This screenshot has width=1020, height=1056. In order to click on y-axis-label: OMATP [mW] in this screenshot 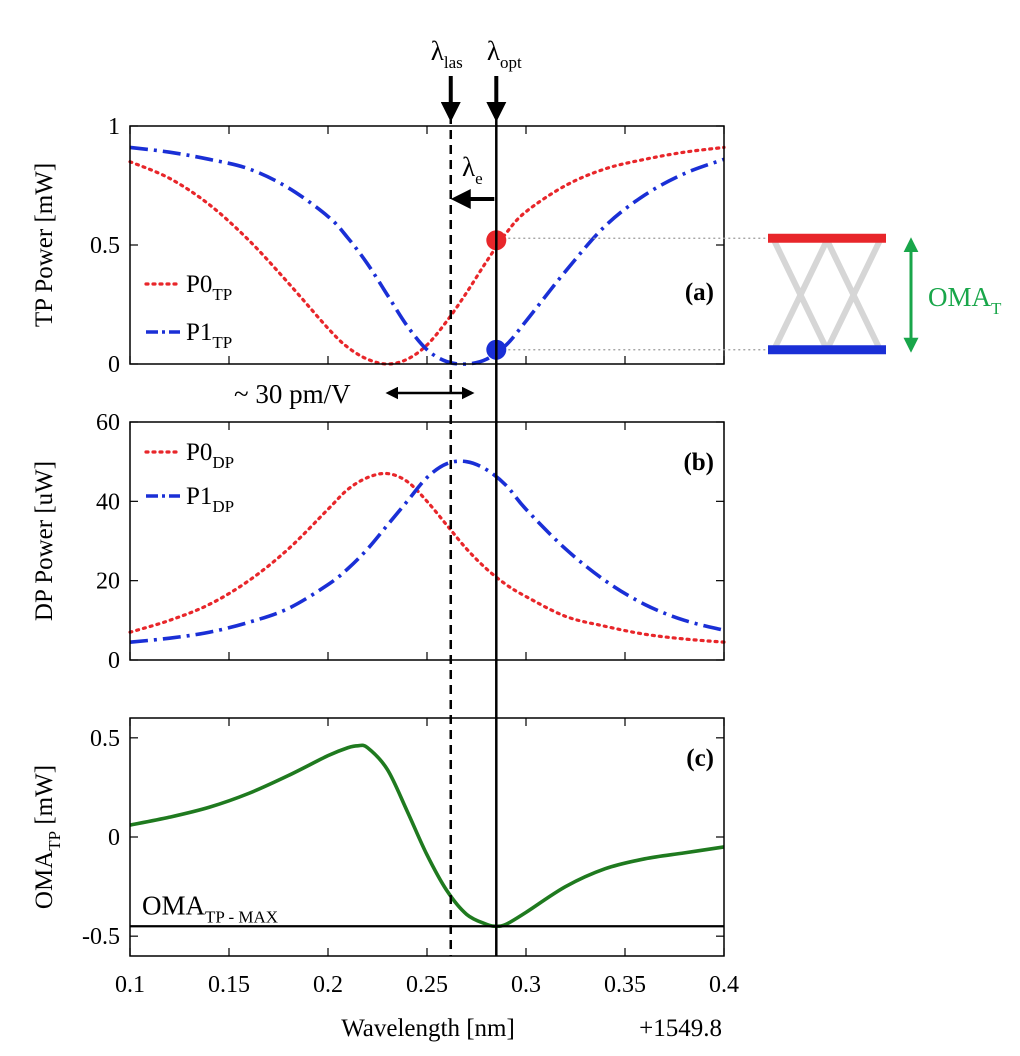, I will do `click(47, 837)`.